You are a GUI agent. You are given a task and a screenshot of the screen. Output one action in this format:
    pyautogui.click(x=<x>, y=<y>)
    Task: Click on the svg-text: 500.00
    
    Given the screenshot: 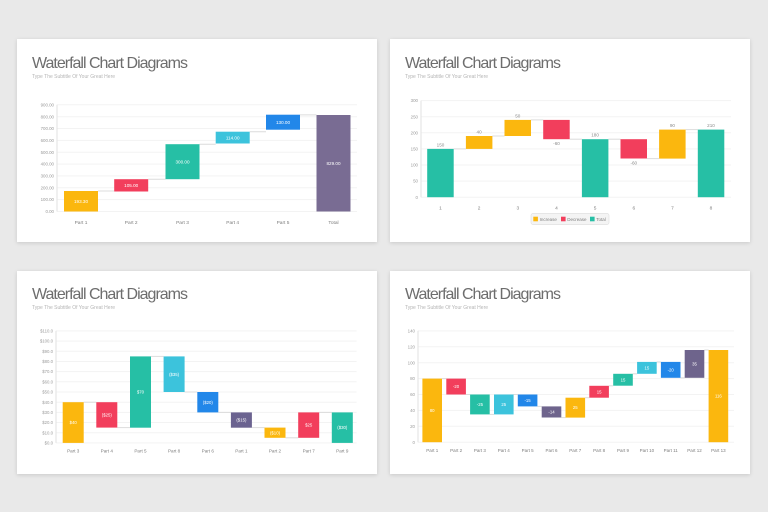 What is the action you would take?
    pyautogui.click(x=48, y=152)
    